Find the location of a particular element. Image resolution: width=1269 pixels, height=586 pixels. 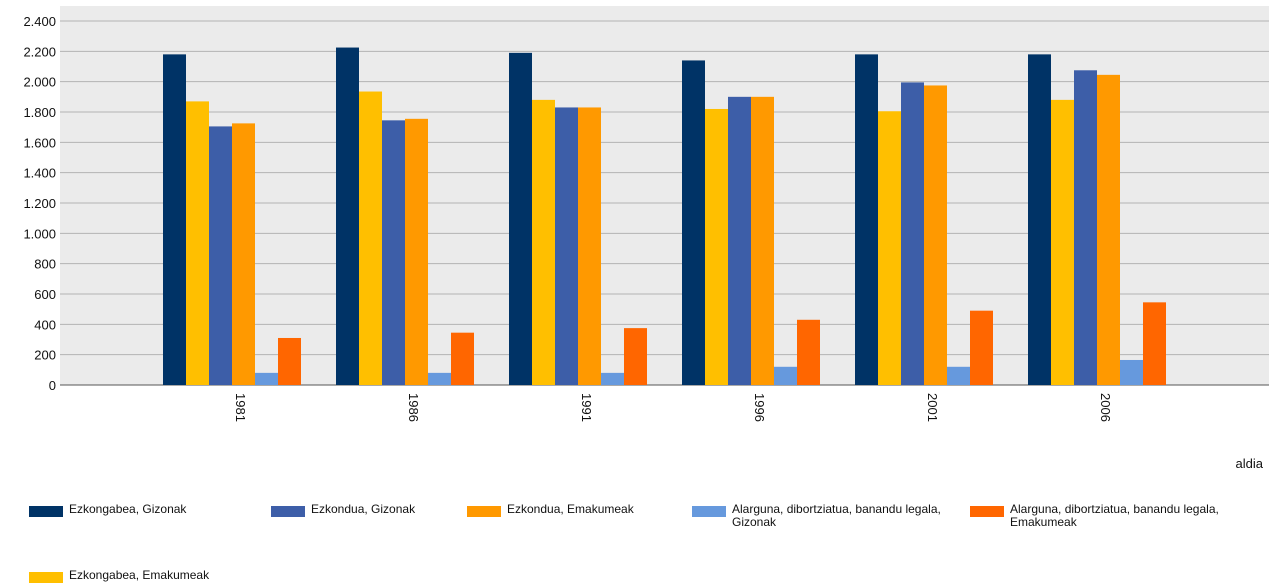

y-tick-label: 2.200 is located at coordinates (39, 51).